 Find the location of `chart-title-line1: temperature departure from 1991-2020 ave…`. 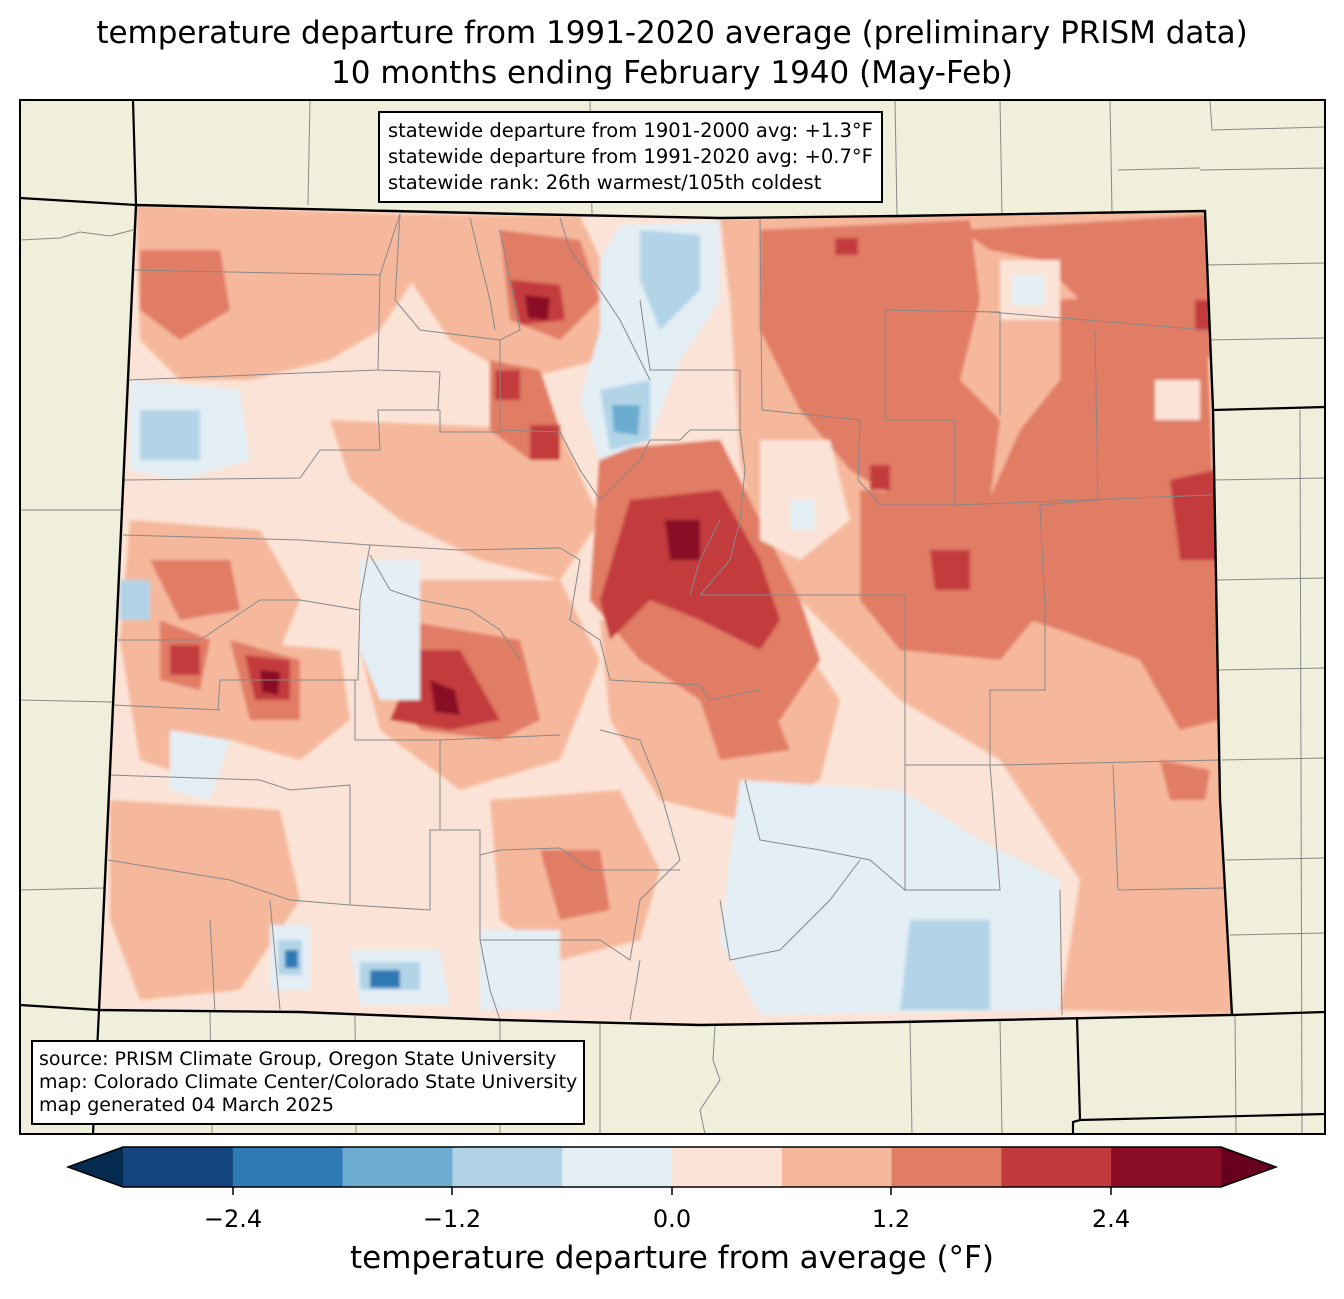

chart-title-line1: temperature departure from 1991-2020 ave… is located at coordinates (672, 33).